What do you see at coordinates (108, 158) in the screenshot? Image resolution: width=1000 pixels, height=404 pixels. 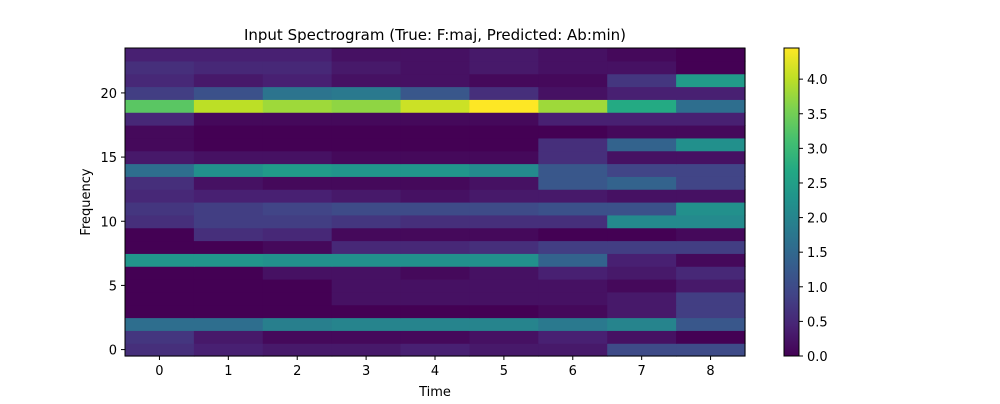 I see `y-tick-label: 15` at bounding box center [108, 158].